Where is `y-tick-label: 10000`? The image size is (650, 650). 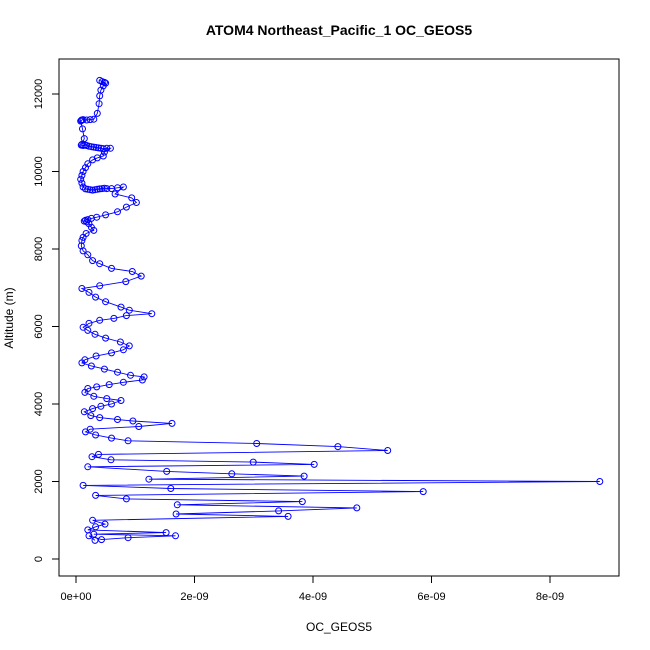
y-tick-label: 10000 is located at coordinates (39, 171).